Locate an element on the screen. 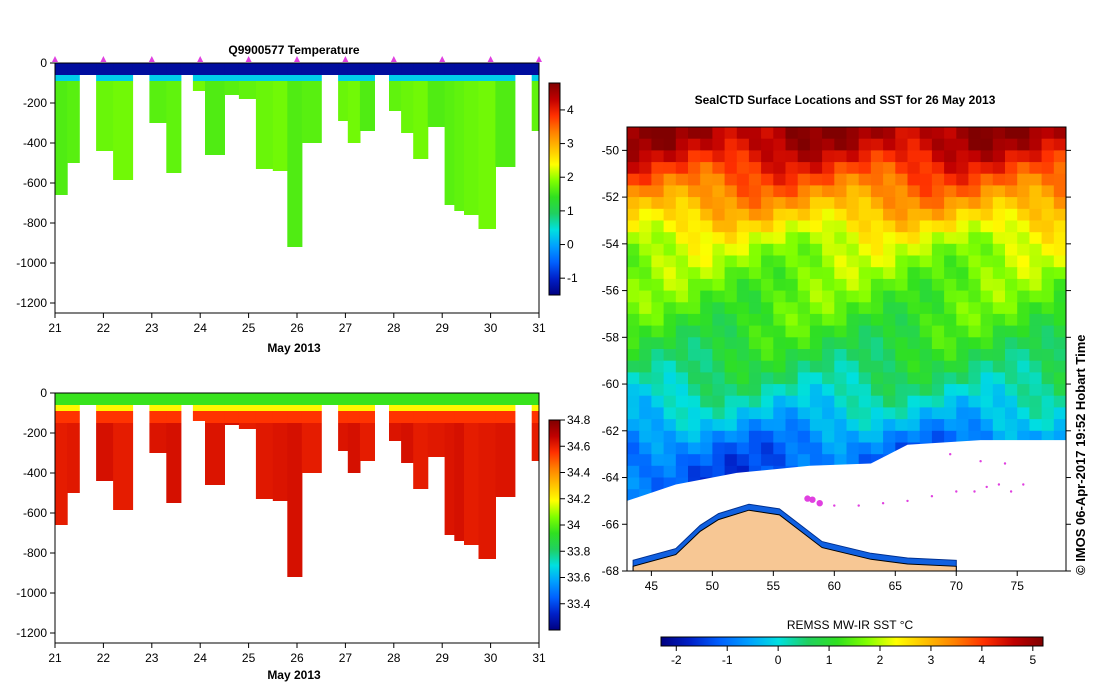  salinity-colorbar-ticks: 34.8 34.6 34.4 34.2 34 33.8 33.6 33.4 is located at coordinates (575, 512).